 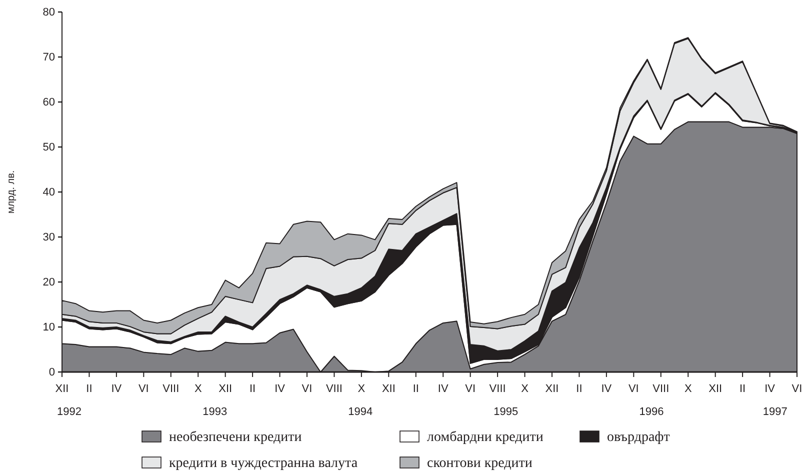 I want to click on y-tick-label: 70, so click(x=48, y=58).